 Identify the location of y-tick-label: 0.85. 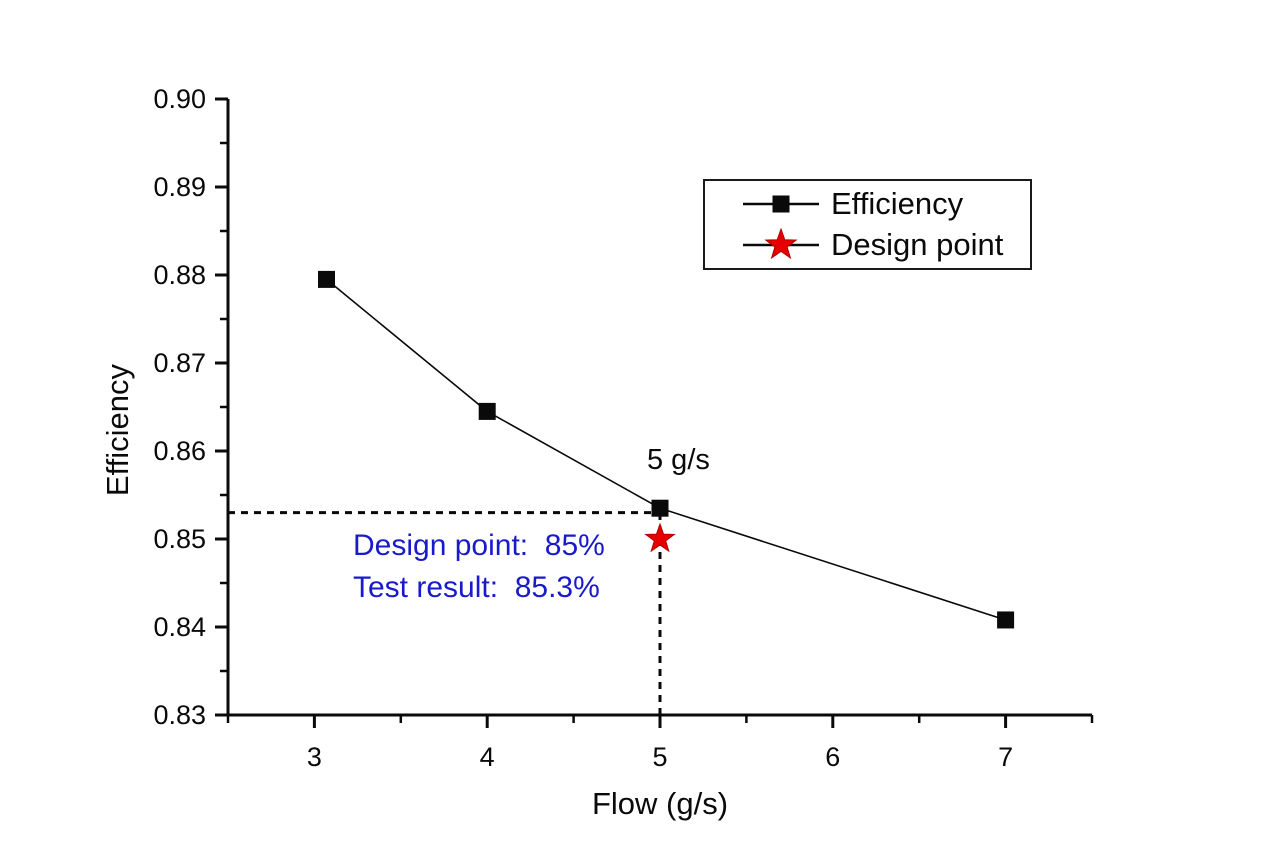
(179, 539).